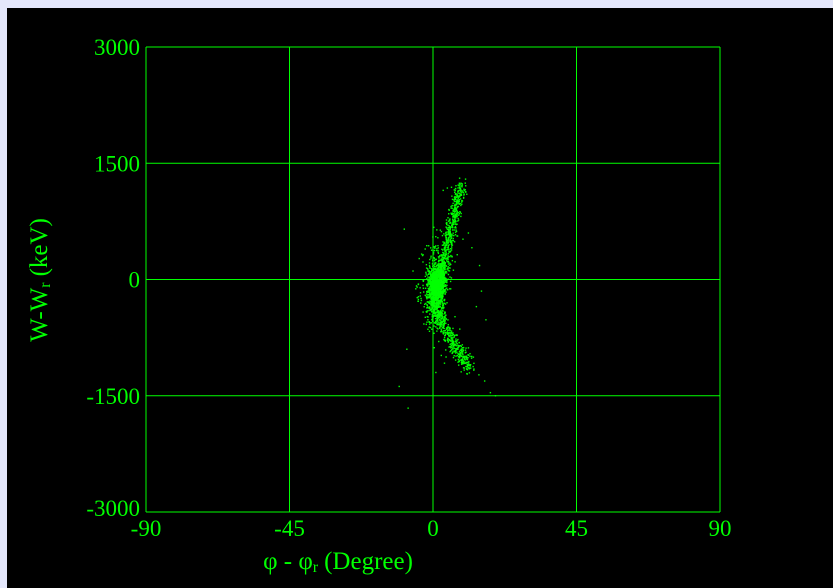 This screenshot has width=833, height=588. I want to click on data-point-1985, so click(434, 301).